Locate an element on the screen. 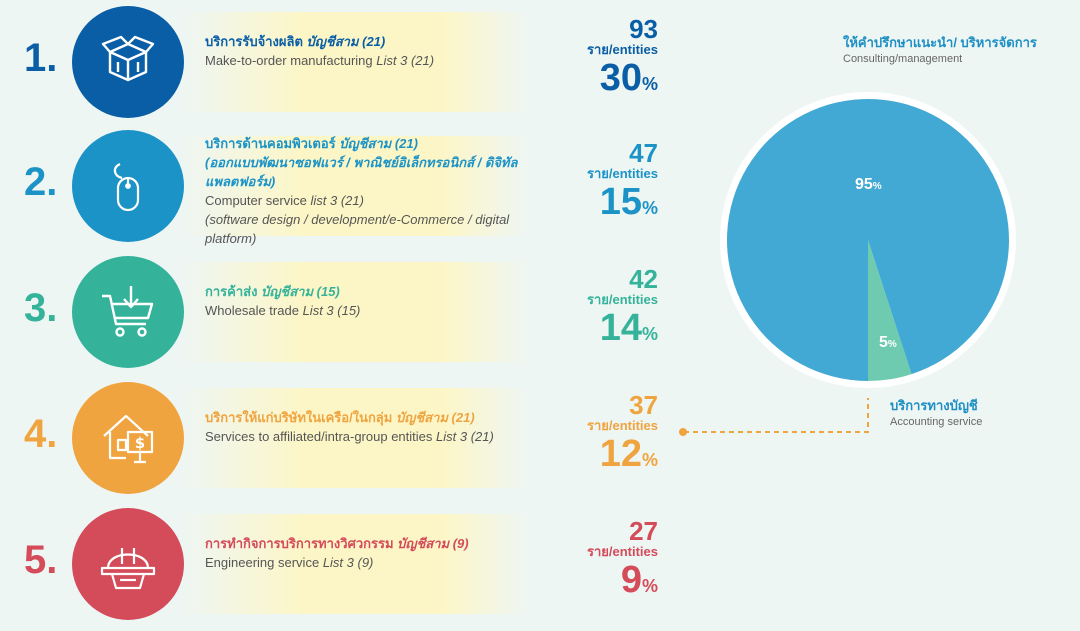 The width and height of the screenshot is (1080, 631). pie-label-consulting-en: Consulting/management is located at coordinates (903, 59).